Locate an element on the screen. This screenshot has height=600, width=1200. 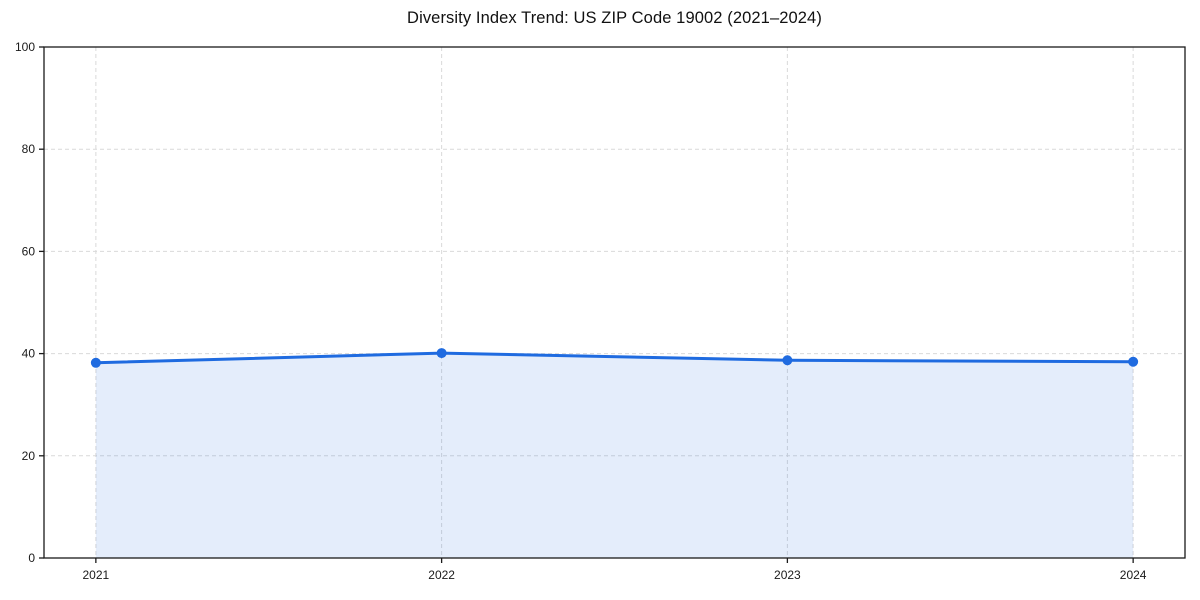
x-tick-label: 2021 is located at coordinates (96, 575).